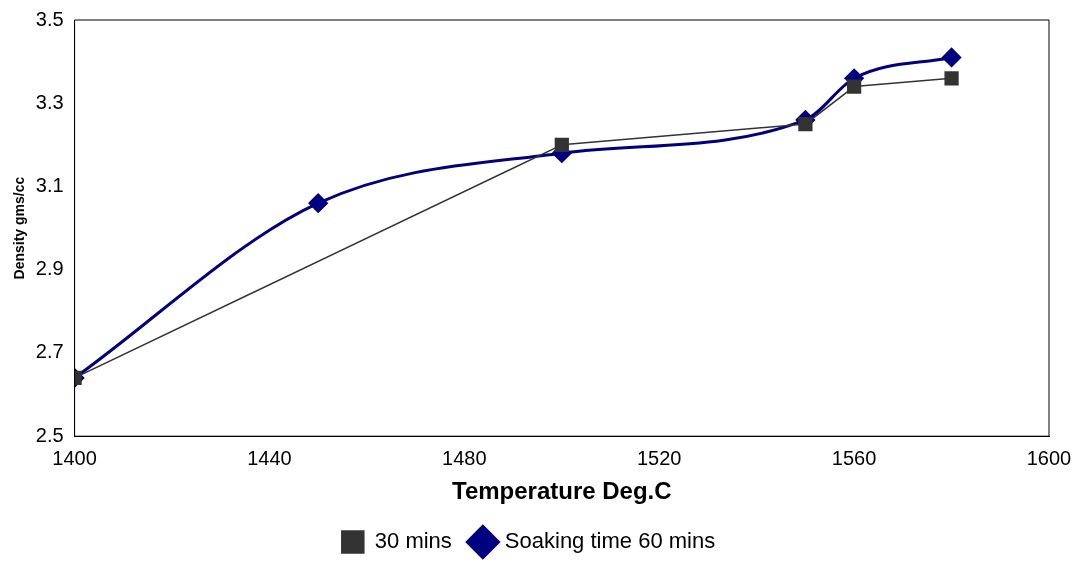 This screenshot has height=573, width=1089. Describe the element at coordinates (49, 185) in the screenshot. I see `y-tick-label: 3.1` at that location.